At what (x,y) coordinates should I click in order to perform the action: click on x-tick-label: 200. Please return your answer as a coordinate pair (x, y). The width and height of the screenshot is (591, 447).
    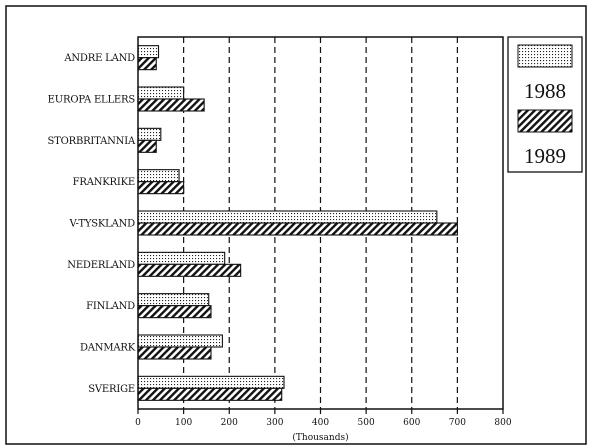
    Looking at the image, I should click on (229, 423).